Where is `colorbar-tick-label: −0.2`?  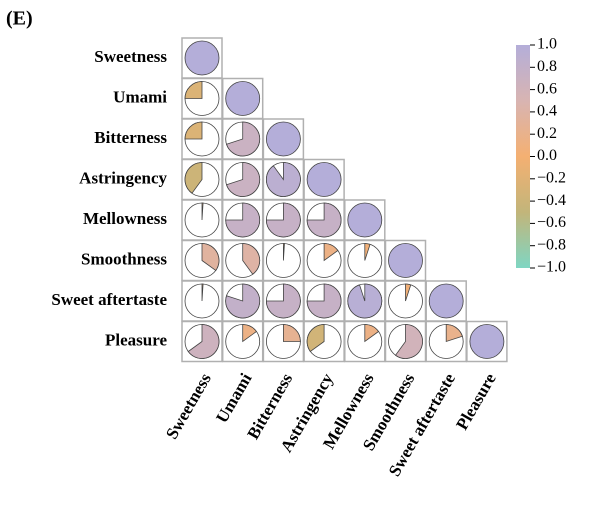 colorbar-tick-label: −0.2 is located at coordinates (551, 177).